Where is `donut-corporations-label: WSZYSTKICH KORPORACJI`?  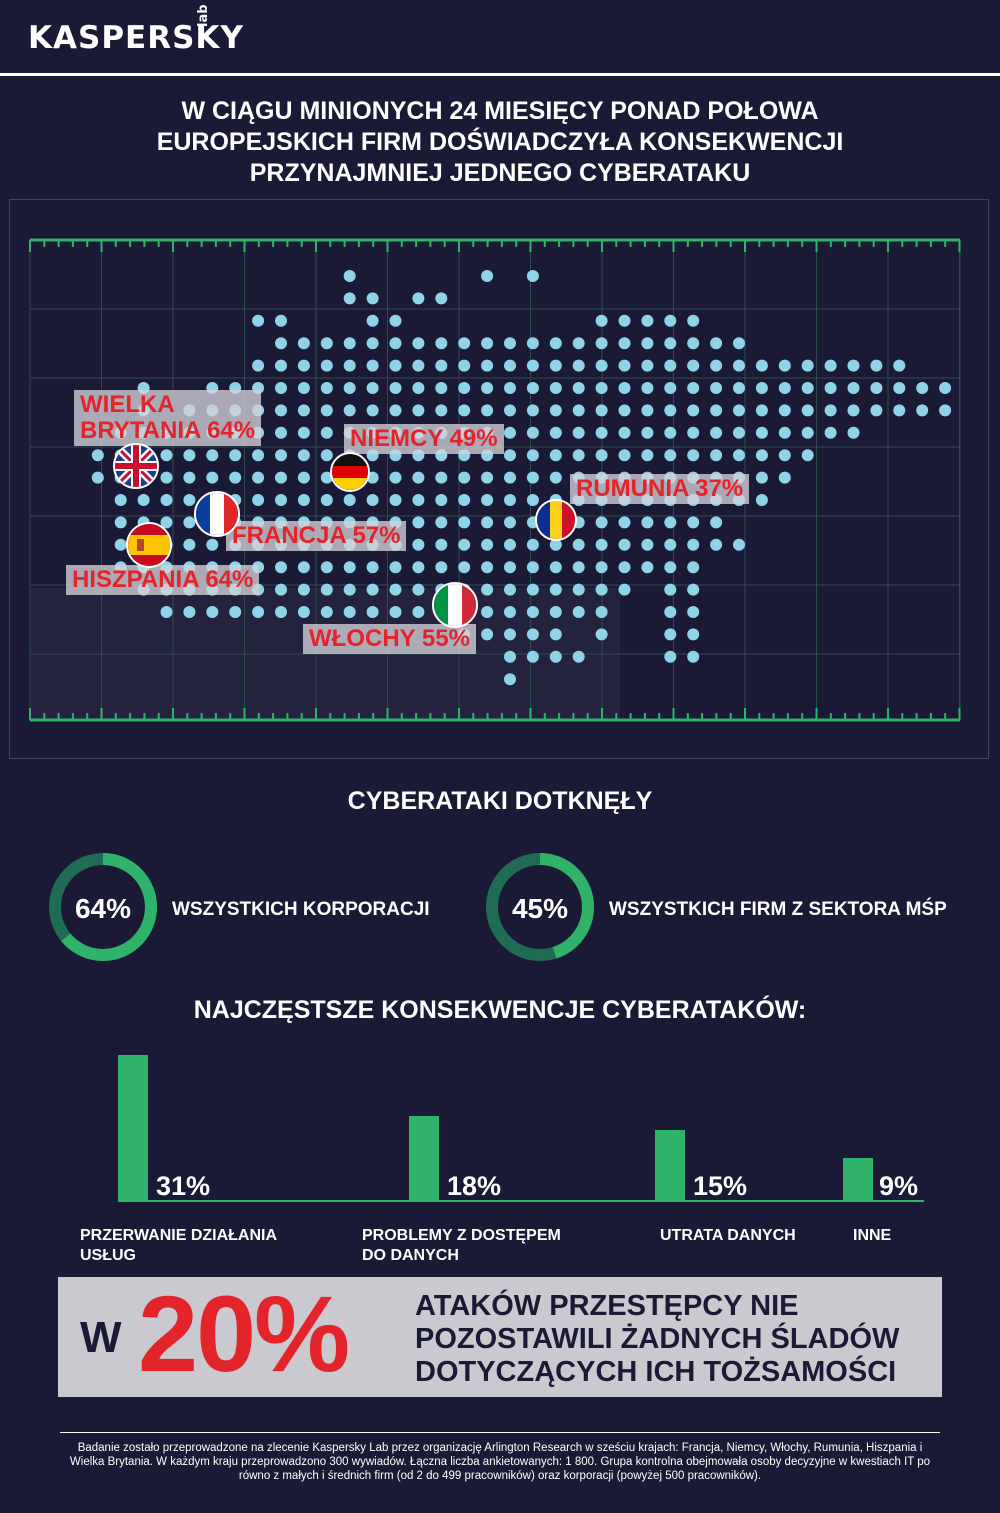
donut-corporations-label: WSZYSTKICH KORPORACJI is located at coordinates (301, 909).